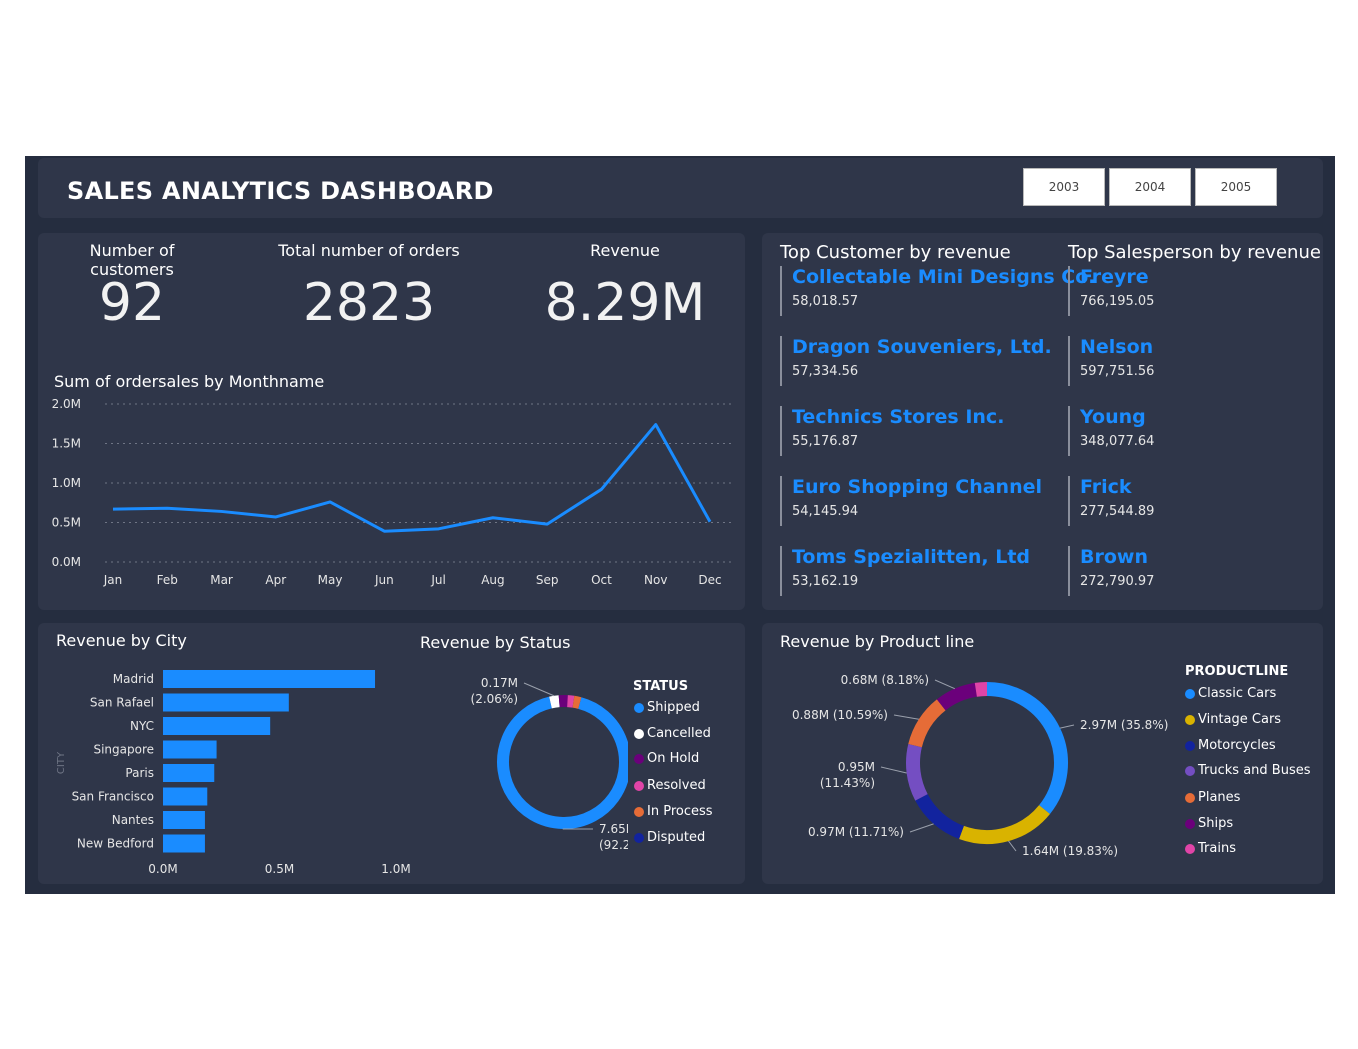  What do you see at coordinates (162, 869) in the screenshot?
I see `x-tick-label: 0.0M` at bounding box center [162, 869].